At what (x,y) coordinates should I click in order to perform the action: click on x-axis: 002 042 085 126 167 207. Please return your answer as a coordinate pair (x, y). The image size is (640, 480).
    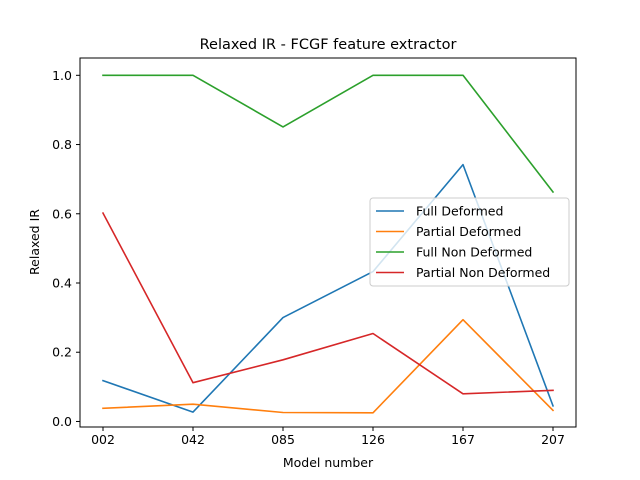
    Looking at the image, I should click on (328, 437).